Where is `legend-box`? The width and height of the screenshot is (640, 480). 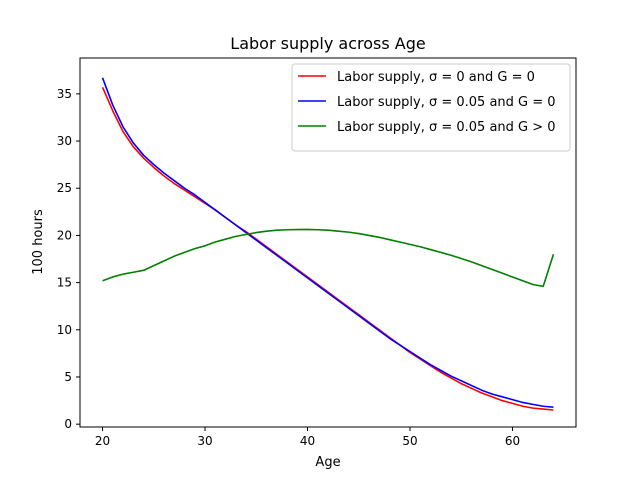
legend-box is located at coordinates (431, 107).